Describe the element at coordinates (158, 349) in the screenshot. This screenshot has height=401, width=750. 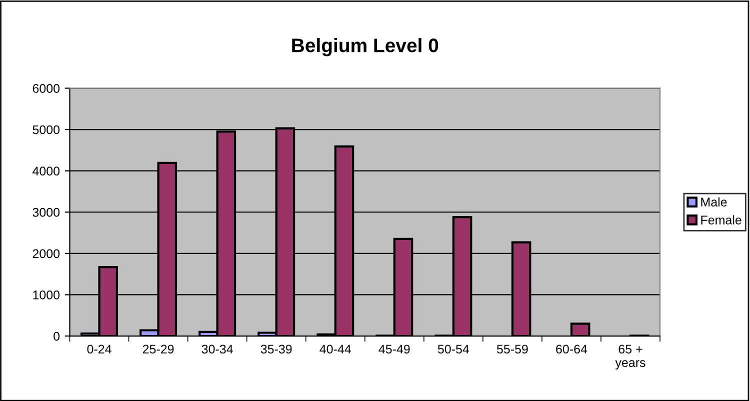
I see `x-tick-label: 25-29` at that location.